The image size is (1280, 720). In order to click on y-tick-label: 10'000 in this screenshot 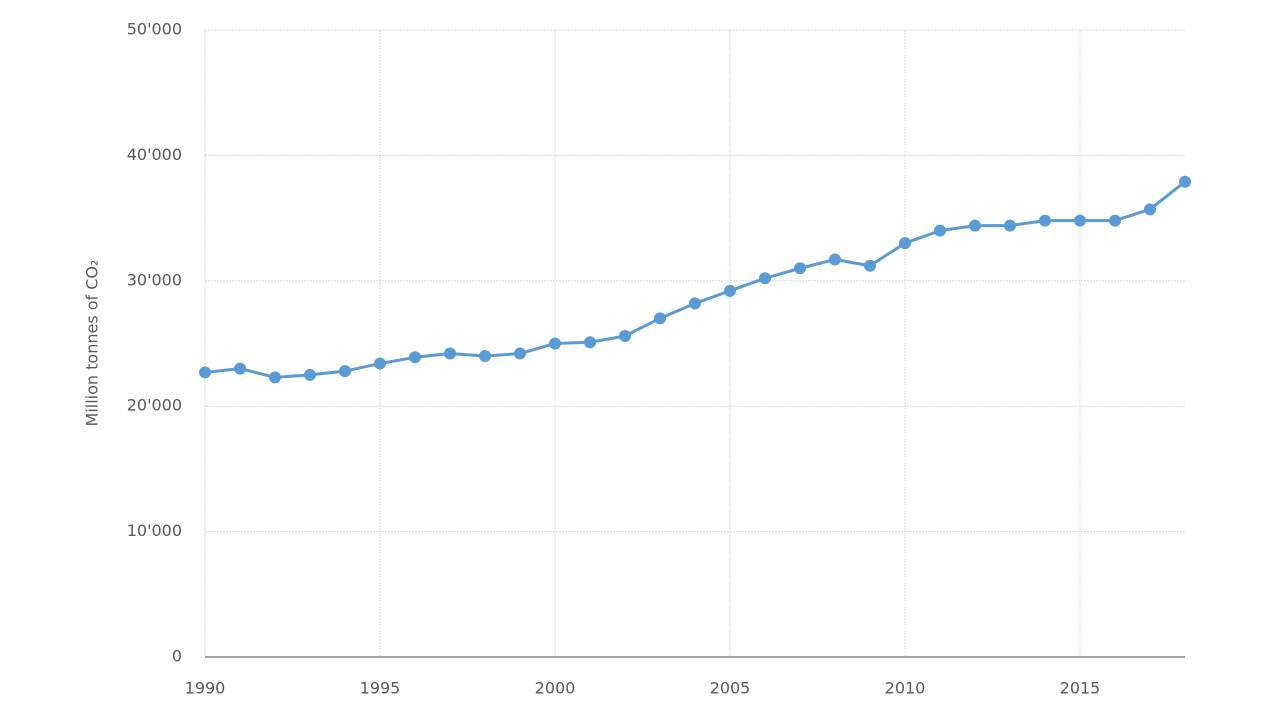, I will do `click(154, 530)`.